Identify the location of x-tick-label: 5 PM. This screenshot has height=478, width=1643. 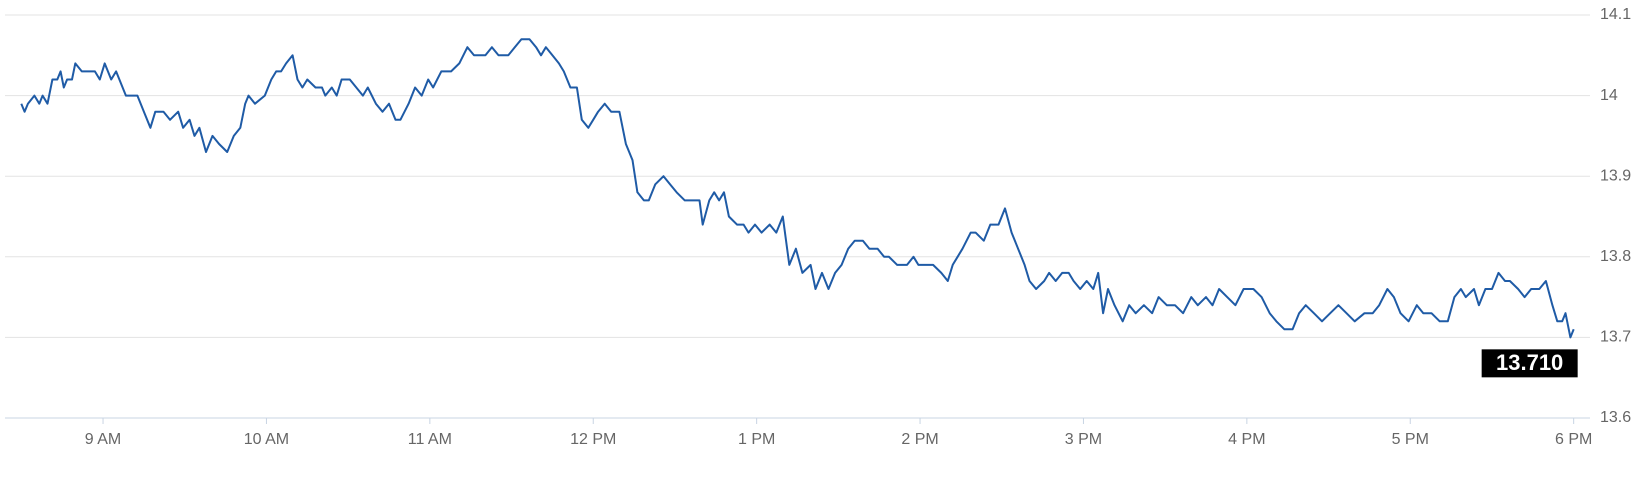
(1410, 439).